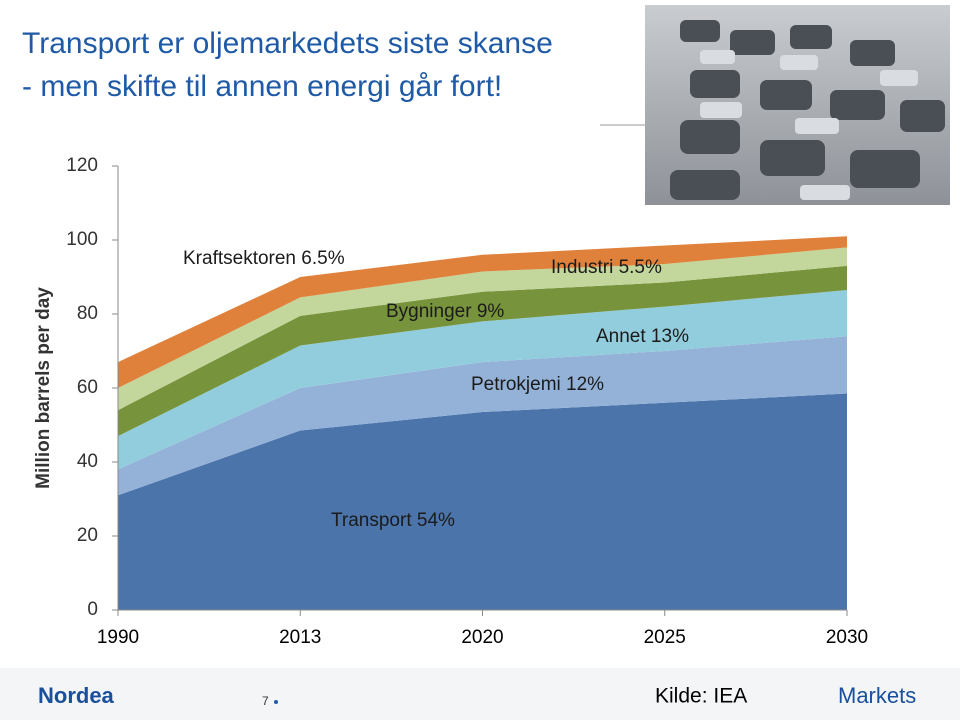  Describe the element at coordinates (92, 609) in the screenshot. I see `y-tick-label: 0` at that location.